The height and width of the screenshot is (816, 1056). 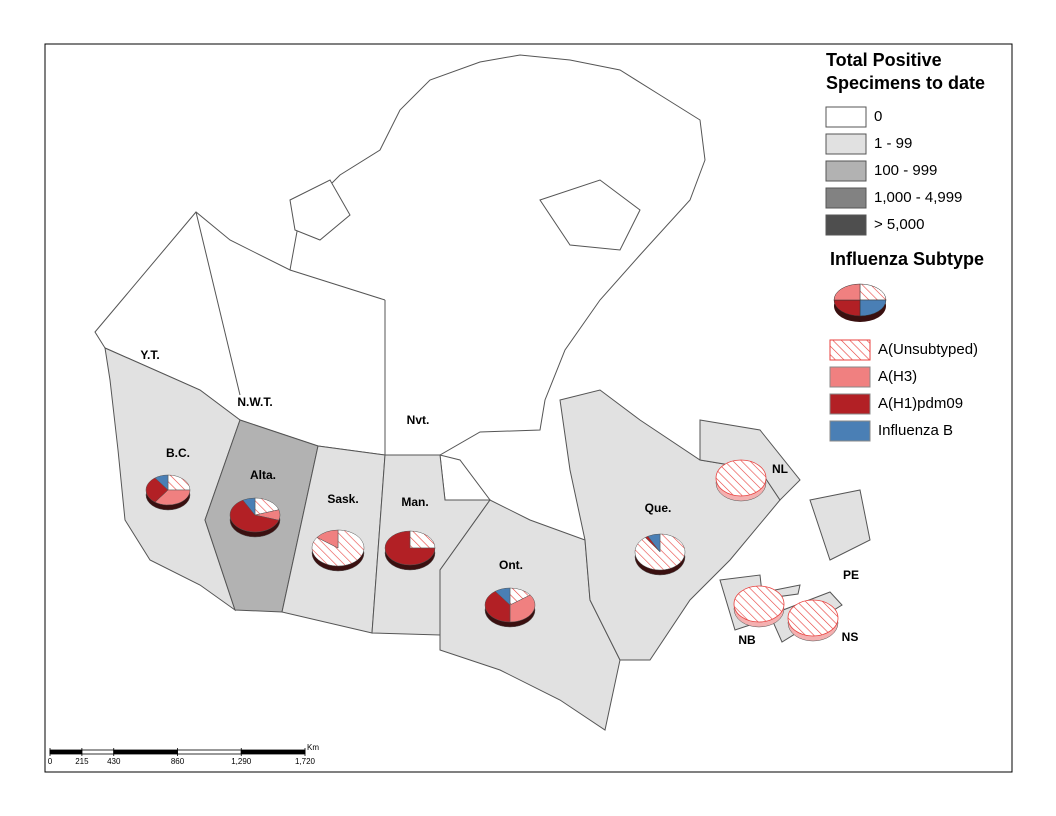 What do you see at coordinates (899, 224) in the screenshot?
I see `legend-label: > 5,000` at bounding box center [899, 224].